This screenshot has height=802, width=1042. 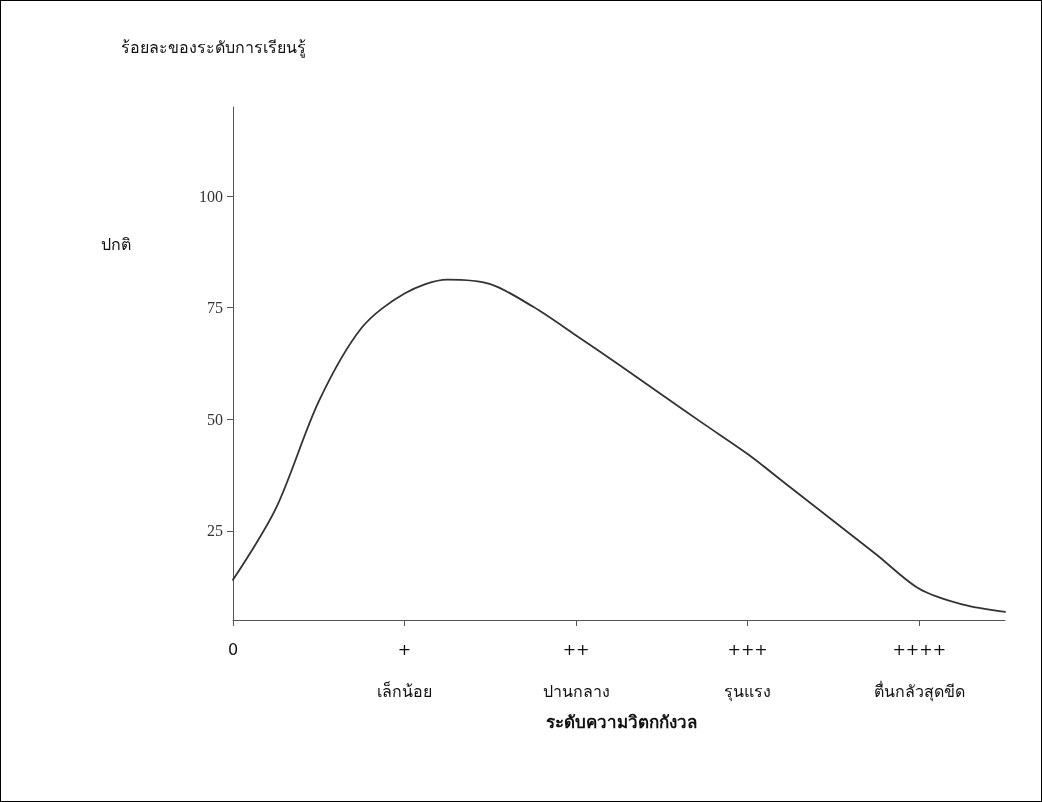 I want to click on category-label: ++ ปานกลาง, so click(x=576, y=670).